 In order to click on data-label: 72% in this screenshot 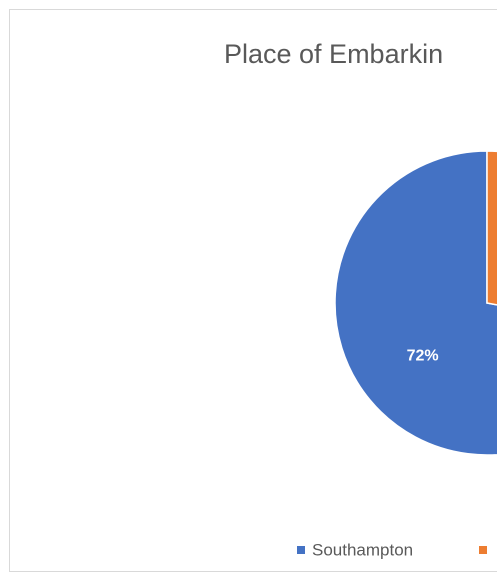, I will do `click(423, 356)`.